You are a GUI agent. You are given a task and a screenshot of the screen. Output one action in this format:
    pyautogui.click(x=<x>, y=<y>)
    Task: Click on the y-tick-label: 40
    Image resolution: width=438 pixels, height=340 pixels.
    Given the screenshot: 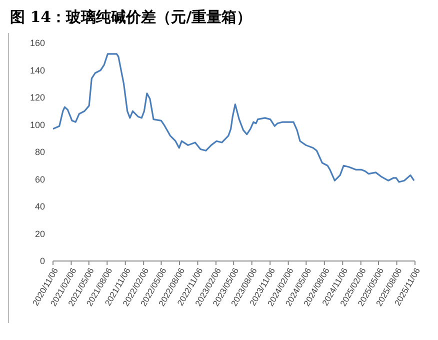 What is the action you would take?
    pyautogui.click(x=39, y=207)
    